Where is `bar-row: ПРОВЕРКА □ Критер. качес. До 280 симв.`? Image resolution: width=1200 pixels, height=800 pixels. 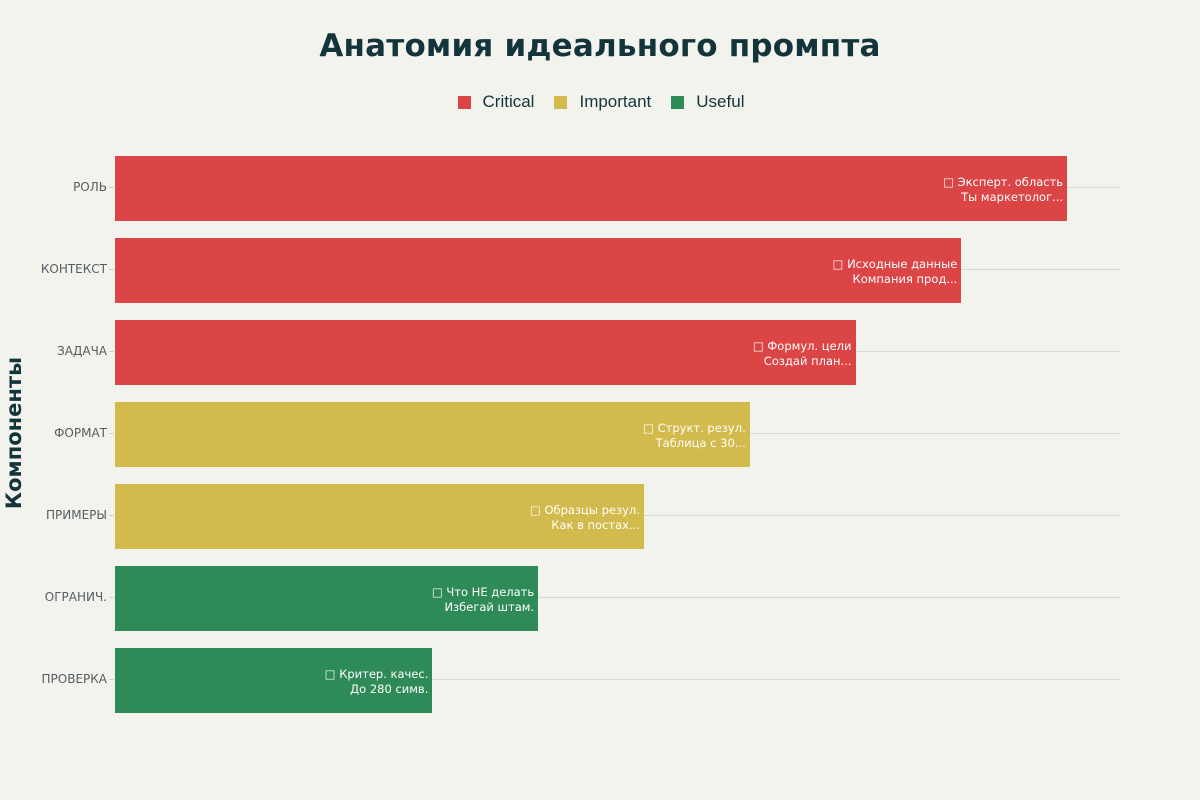
bar-row: ПРОВЕРКА □ Критер. качес. До 280 симв. is located at coordinates (581, 680).